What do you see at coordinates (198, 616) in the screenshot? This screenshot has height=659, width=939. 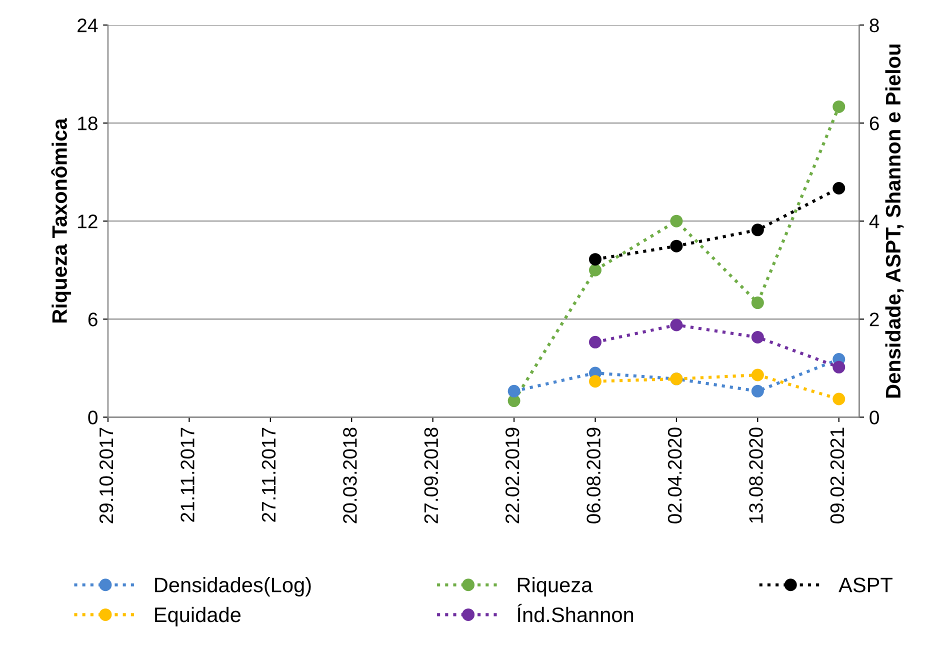 I see `legend-label: Equidade` at bounding box center [198, 616].